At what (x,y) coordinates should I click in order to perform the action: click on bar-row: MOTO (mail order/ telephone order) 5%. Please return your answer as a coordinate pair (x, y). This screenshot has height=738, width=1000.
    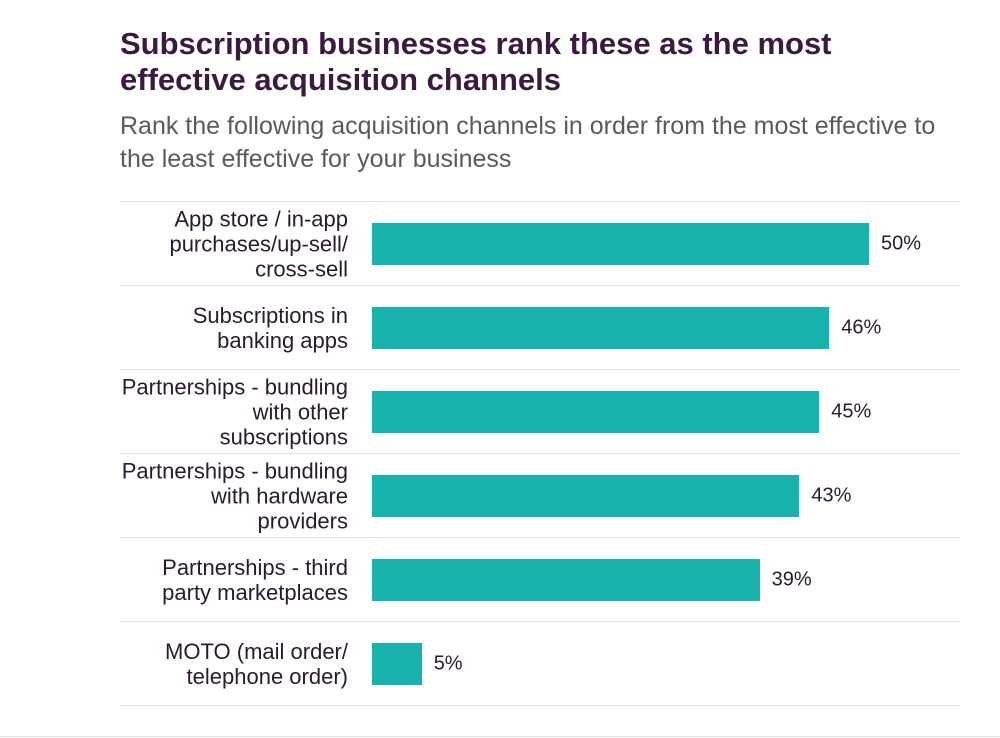
    Looking at the image, I should click on (540, 664).